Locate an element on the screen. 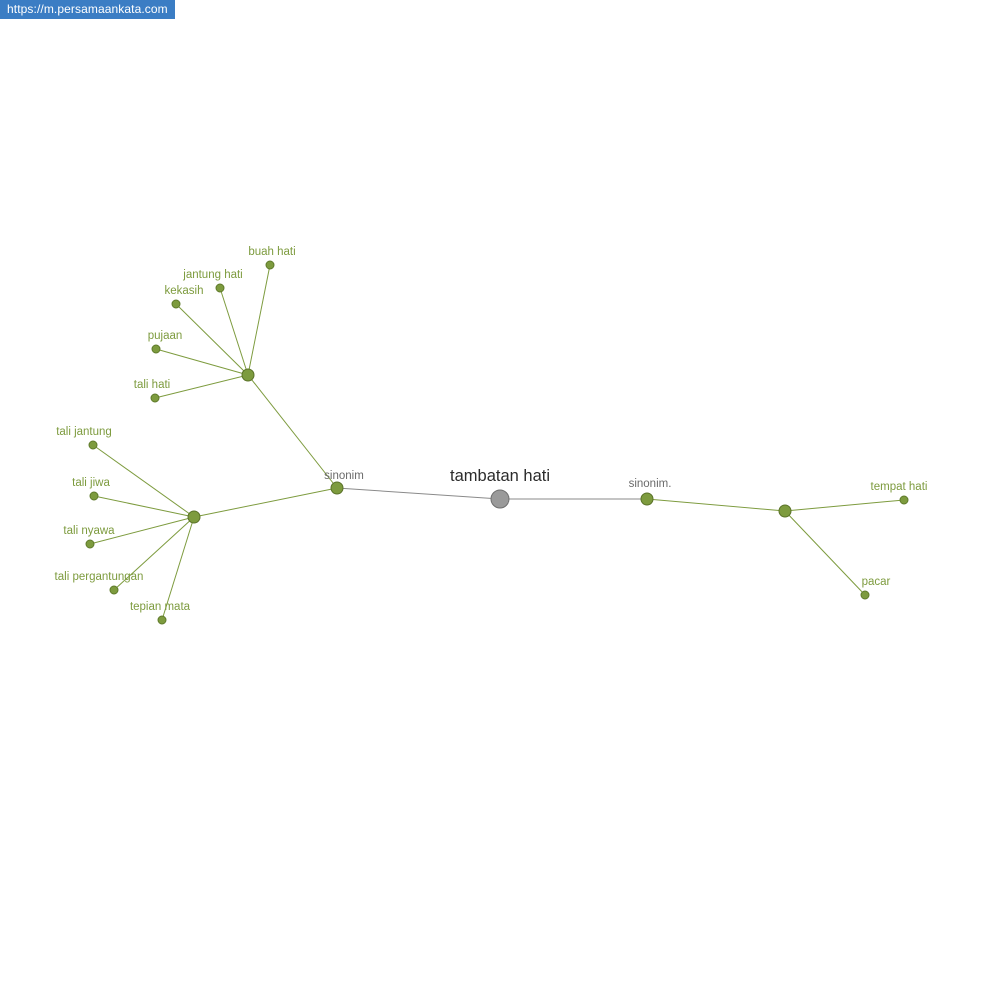 Image resolution: width=1000 pixels, height=1000 pixels. graph-node-tali_hati is located at coordinates (155, 398).